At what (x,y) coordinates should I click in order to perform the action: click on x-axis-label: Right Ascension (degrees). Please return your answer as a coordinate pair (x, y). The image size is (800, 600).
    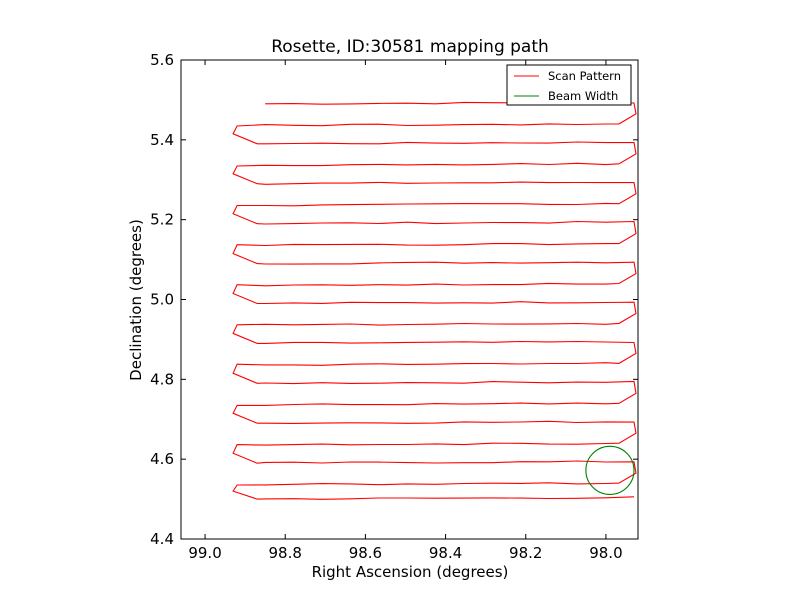
    Looking at the image, I should click on (410, 572).